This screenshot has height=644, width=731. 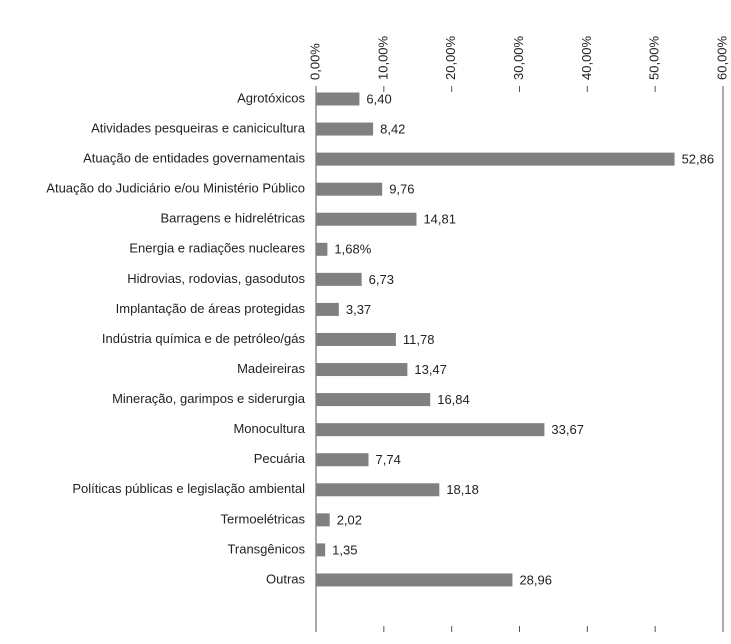 What do you see at coordinates (586, 57) in the screenshot?
I see `x-tick-label: 40,00%` at bounding box center [586, 57].